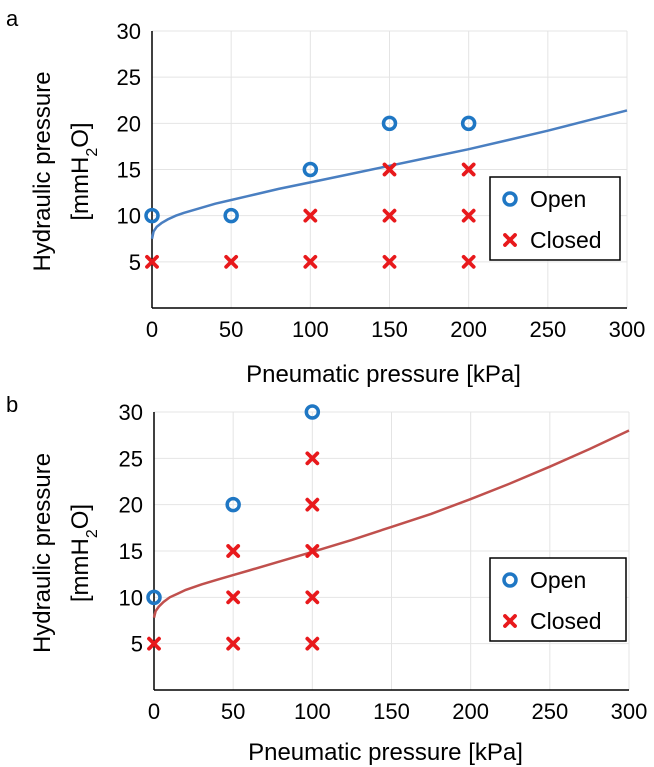 The image size is (654, 767). Describe the element at coordinates (12, 18) in the screenshot. I see `panel-letter: a` at that location.